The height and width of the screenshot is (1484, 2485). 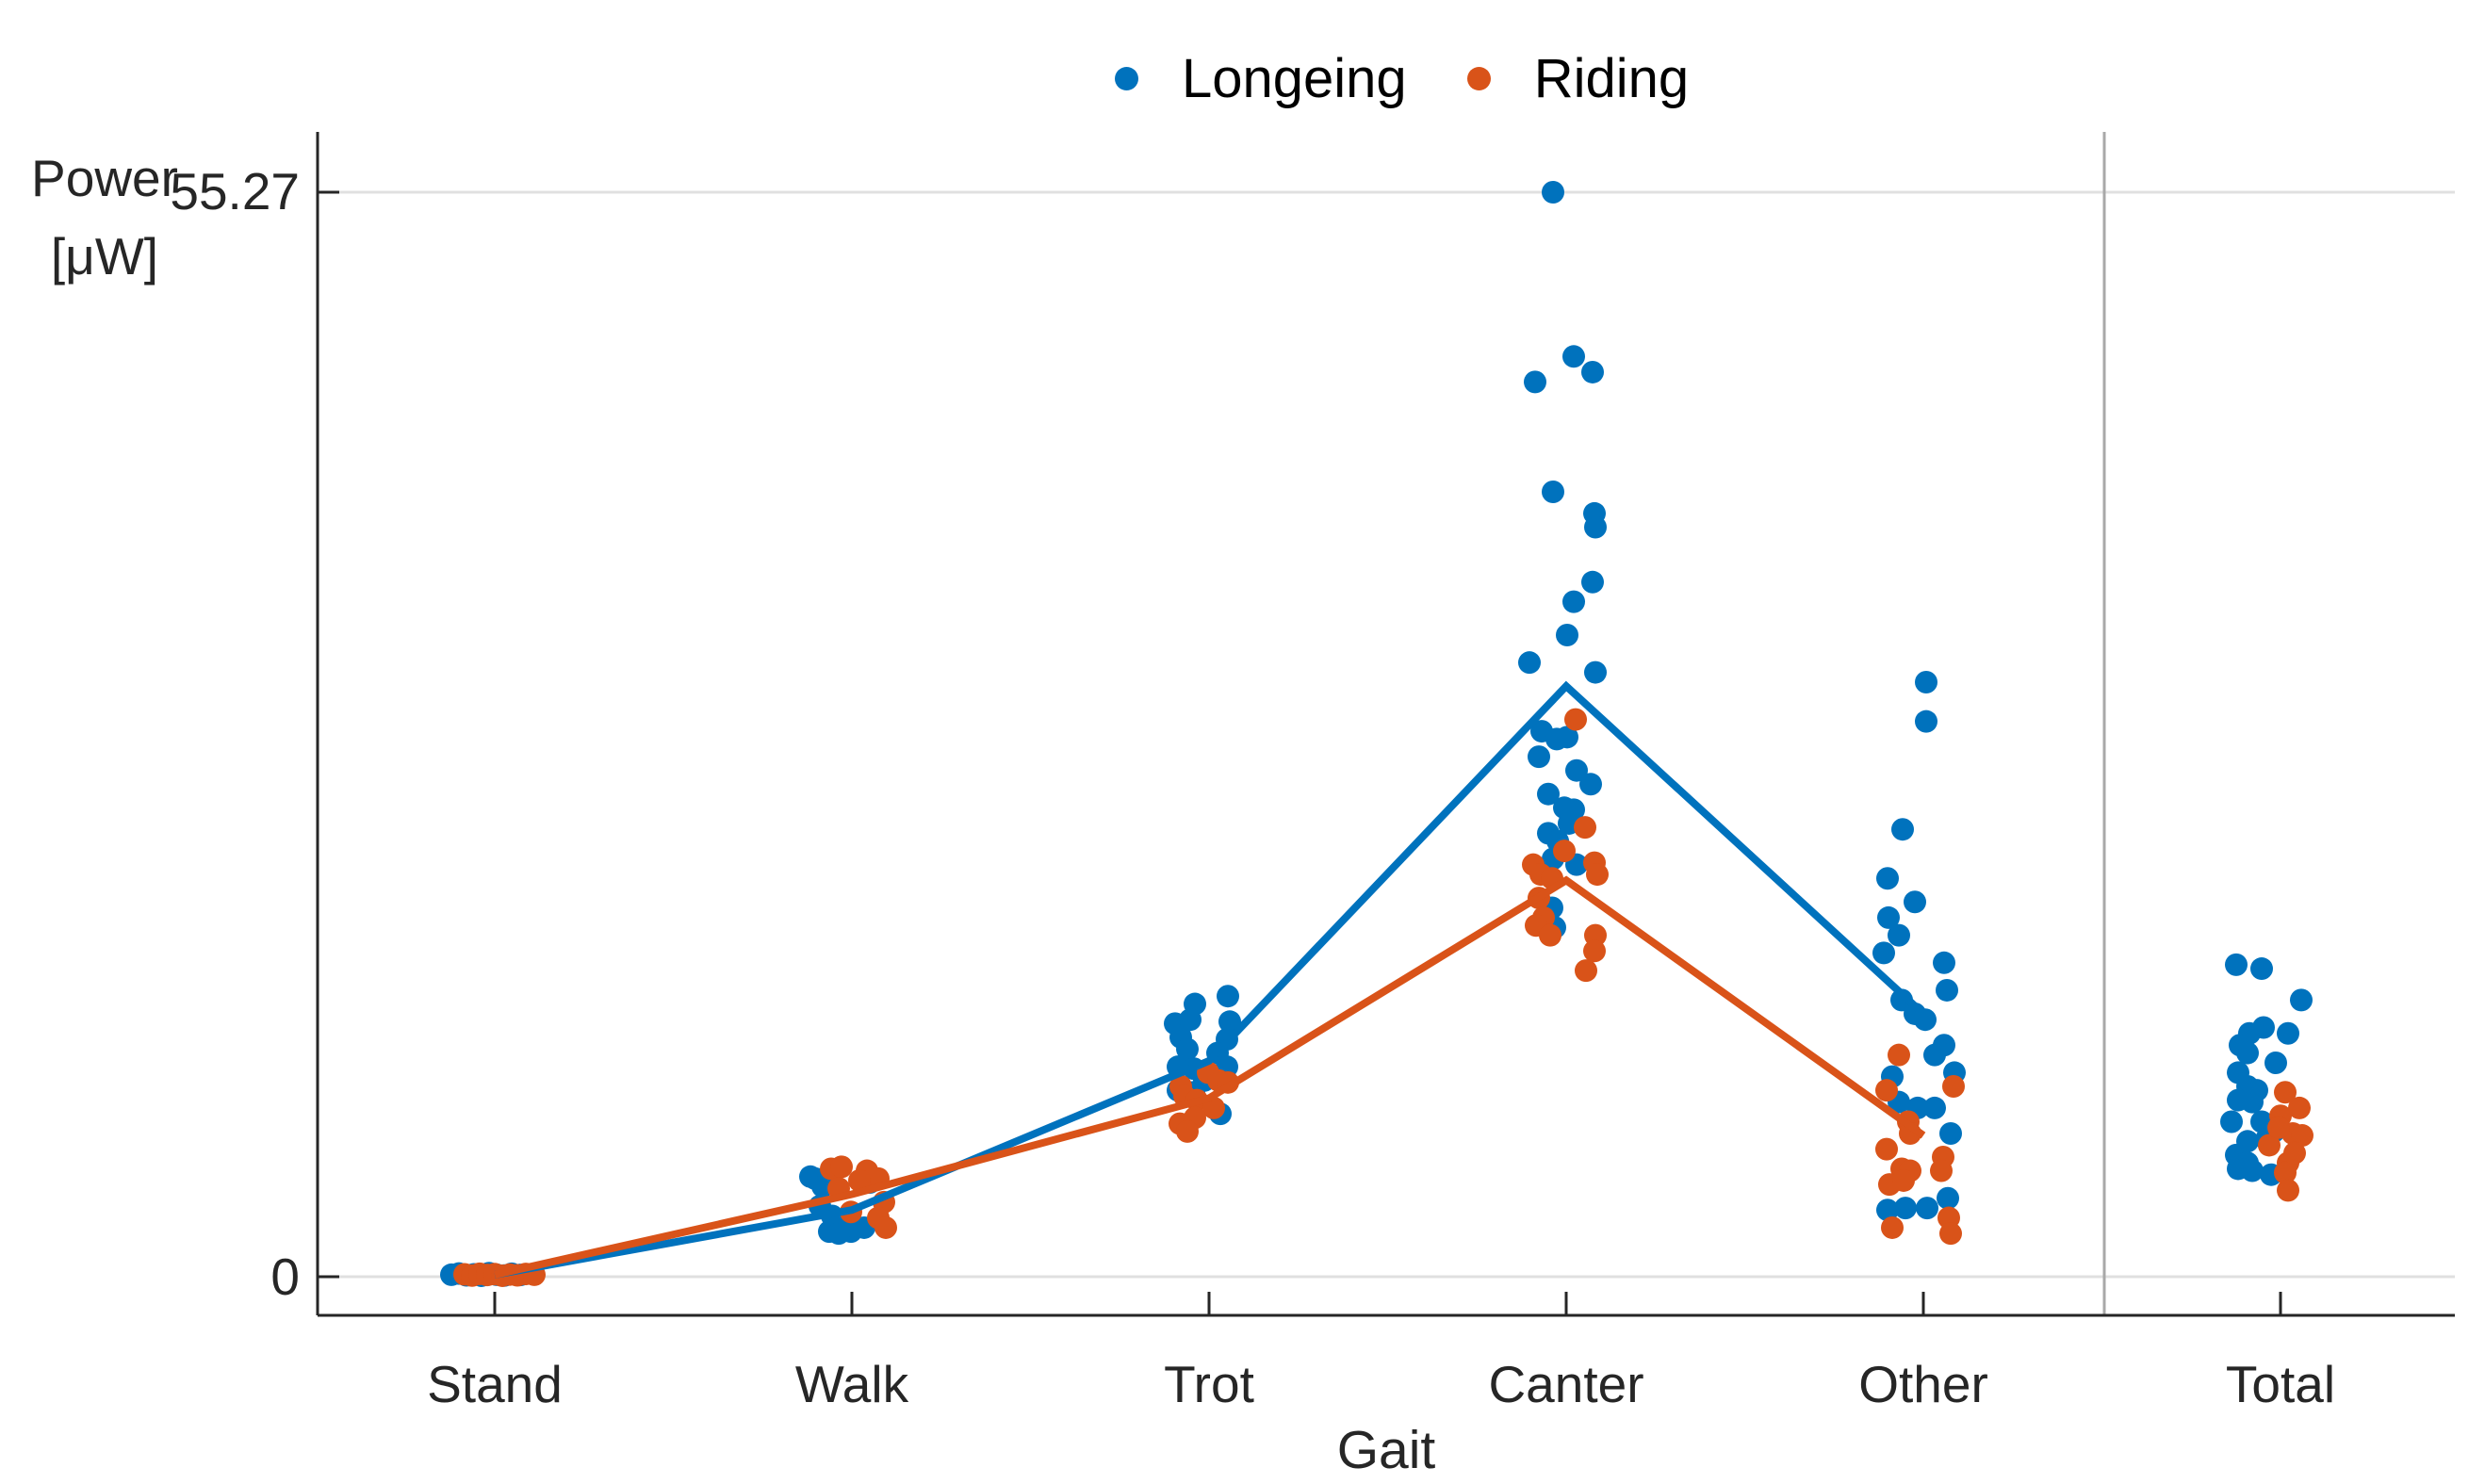 What do you see at coordinates (2280, 1384) in the screenshot?
I see `x-tick-label-total: Total` at bounding box center [2280, 1384].